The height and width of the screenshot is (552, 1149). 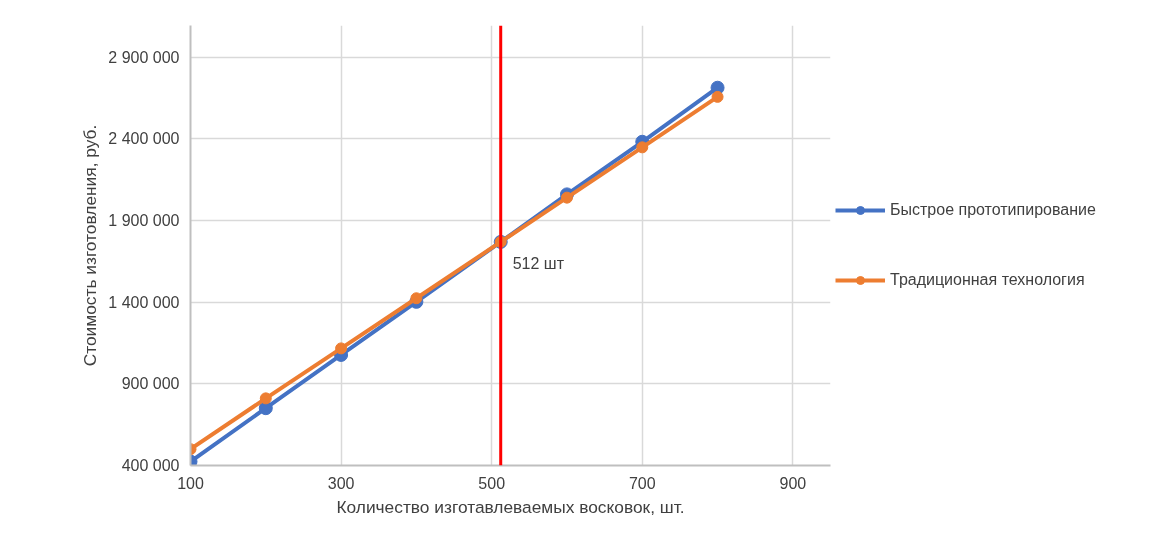 I want to click on legend-label: Традиционная технология, so click(x=987, y=280).